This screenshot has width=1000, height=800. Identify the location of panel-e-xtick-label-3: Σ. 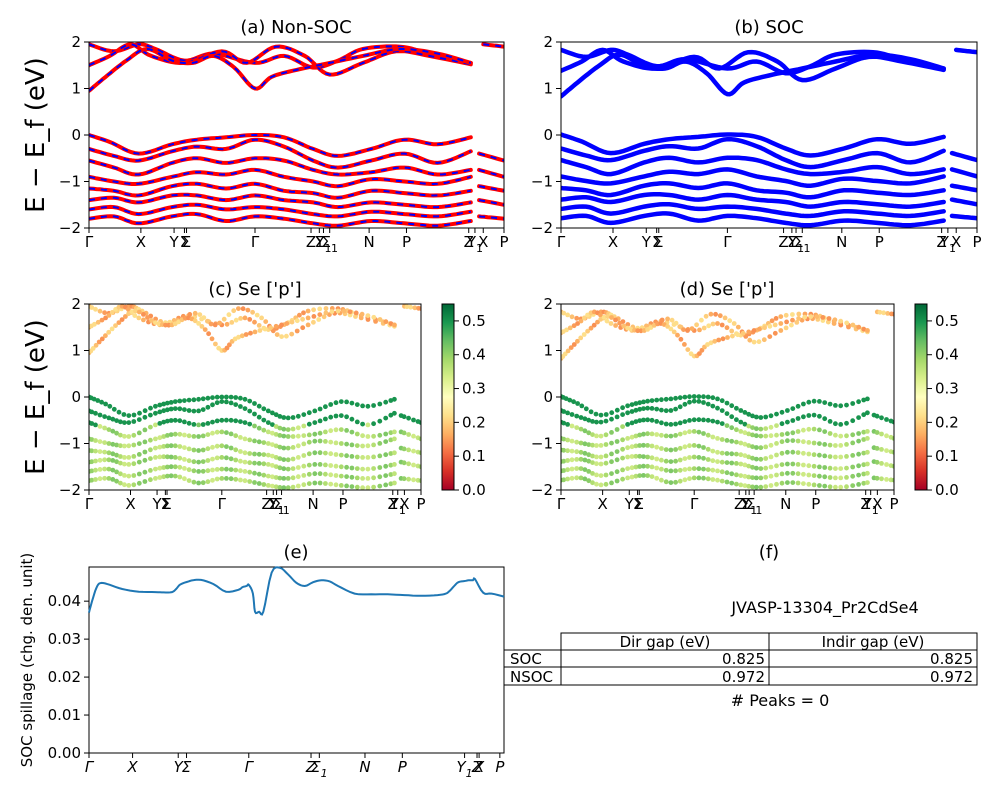
(187, 767).